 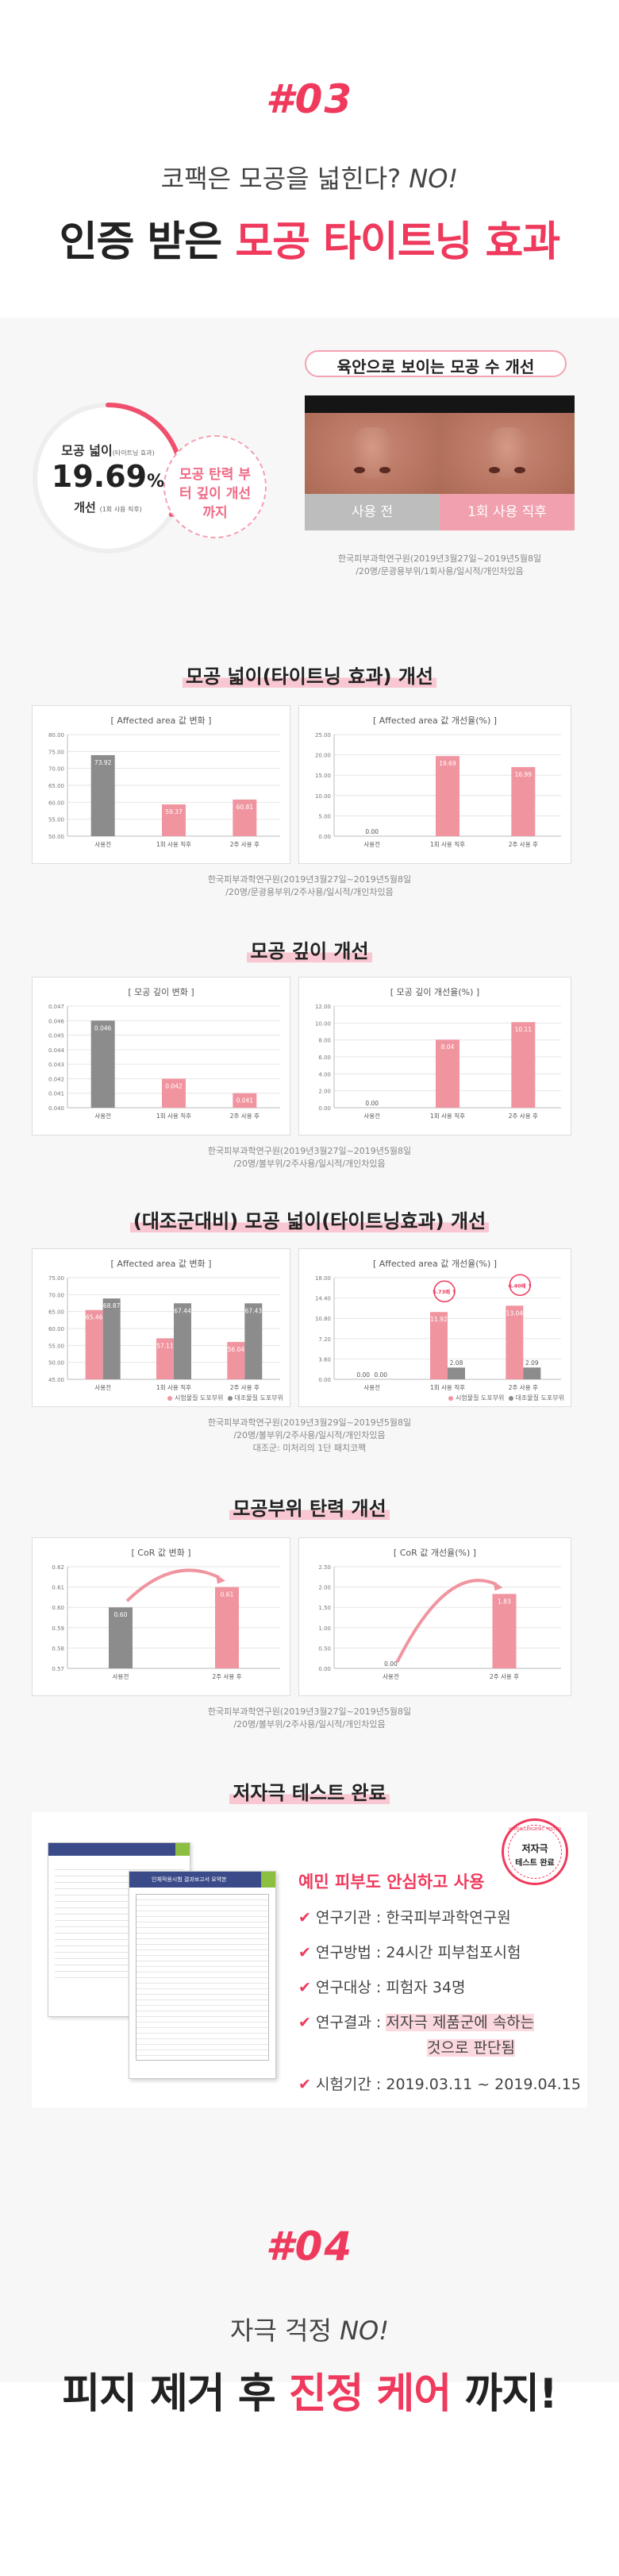 What do you see at coordinates (121, 509) in the screenshot?
I see `ring-after-small: (1회 사용 직후)` at bounding box center [121, 509].